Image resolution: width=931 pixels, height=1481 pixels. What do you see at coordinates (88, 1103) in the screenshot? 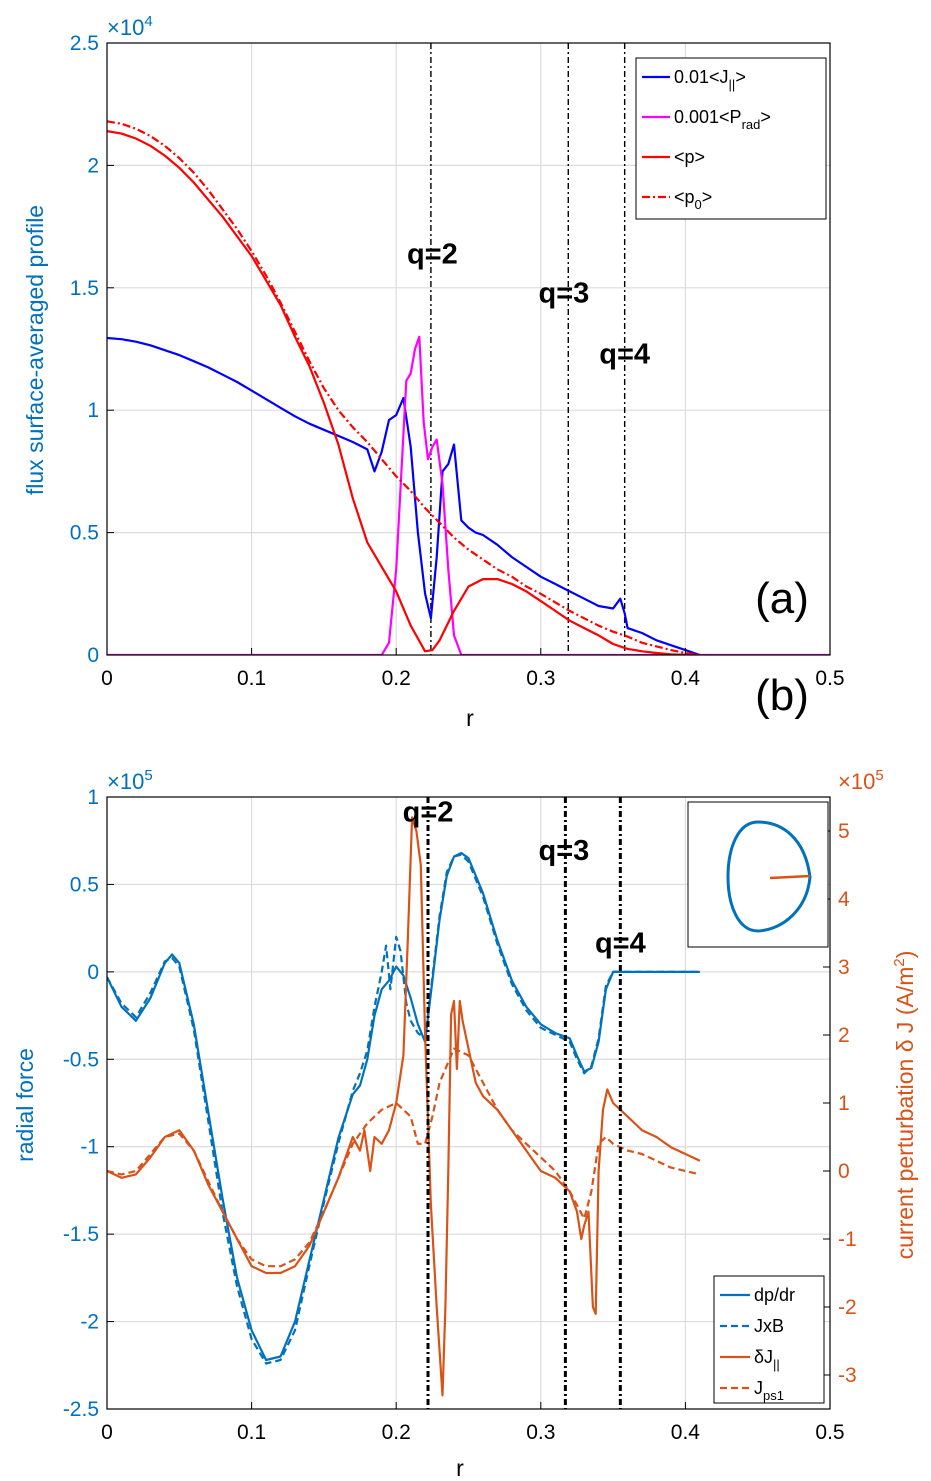
I see `panel-b-y-ticks: -2.5 -2 -1.5 -1 -0.5 0 0.5 1` at bounding box center [88, 1103].